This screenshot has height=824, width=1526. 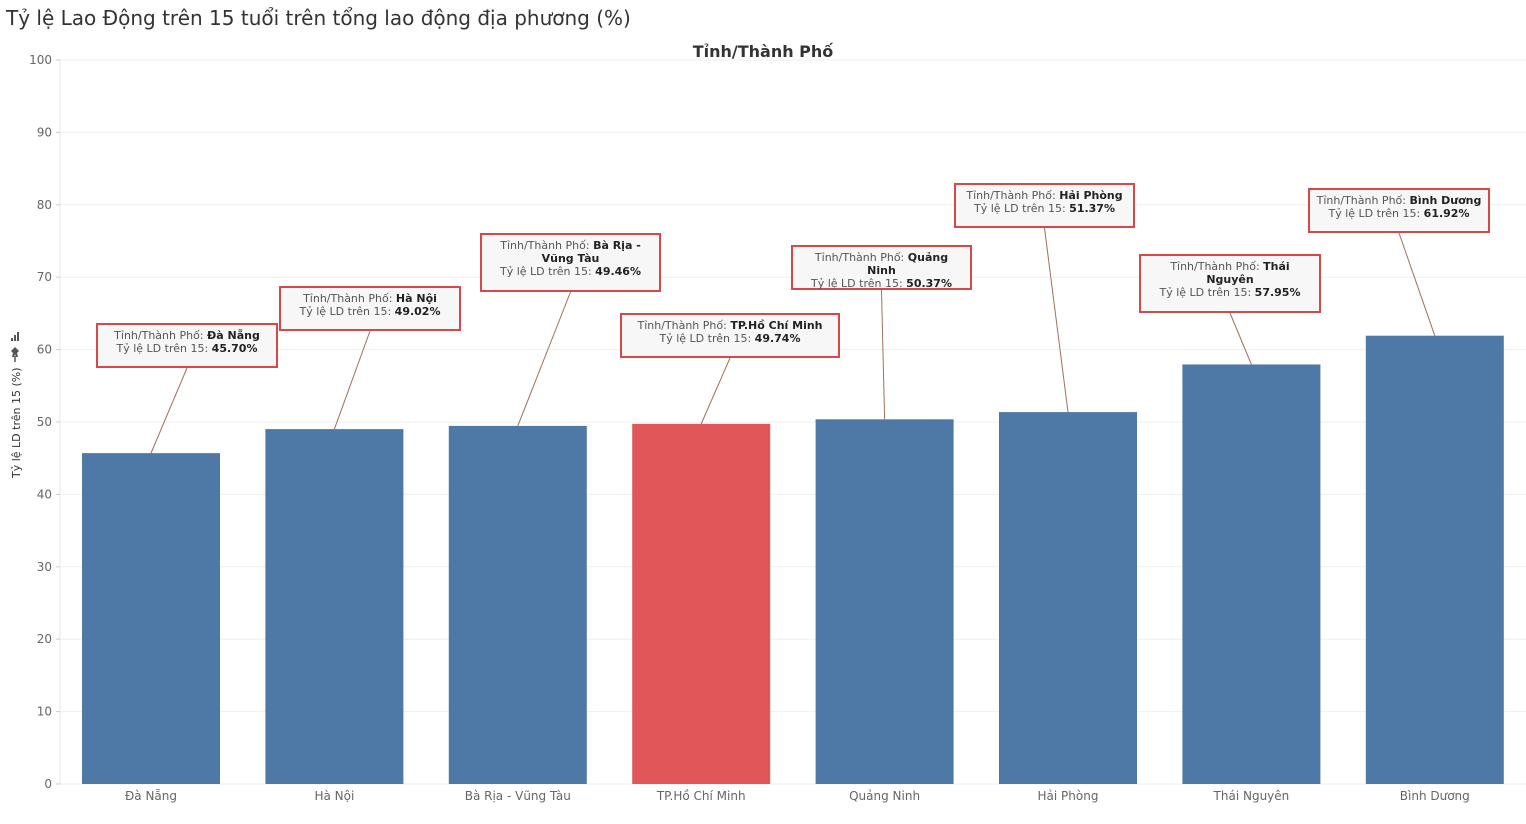 What do you see at coordinates (776, 325) in the screenshot?
I see `annotation-category: TP.Hồ Chí Minh` at bounding box center [776, 325].